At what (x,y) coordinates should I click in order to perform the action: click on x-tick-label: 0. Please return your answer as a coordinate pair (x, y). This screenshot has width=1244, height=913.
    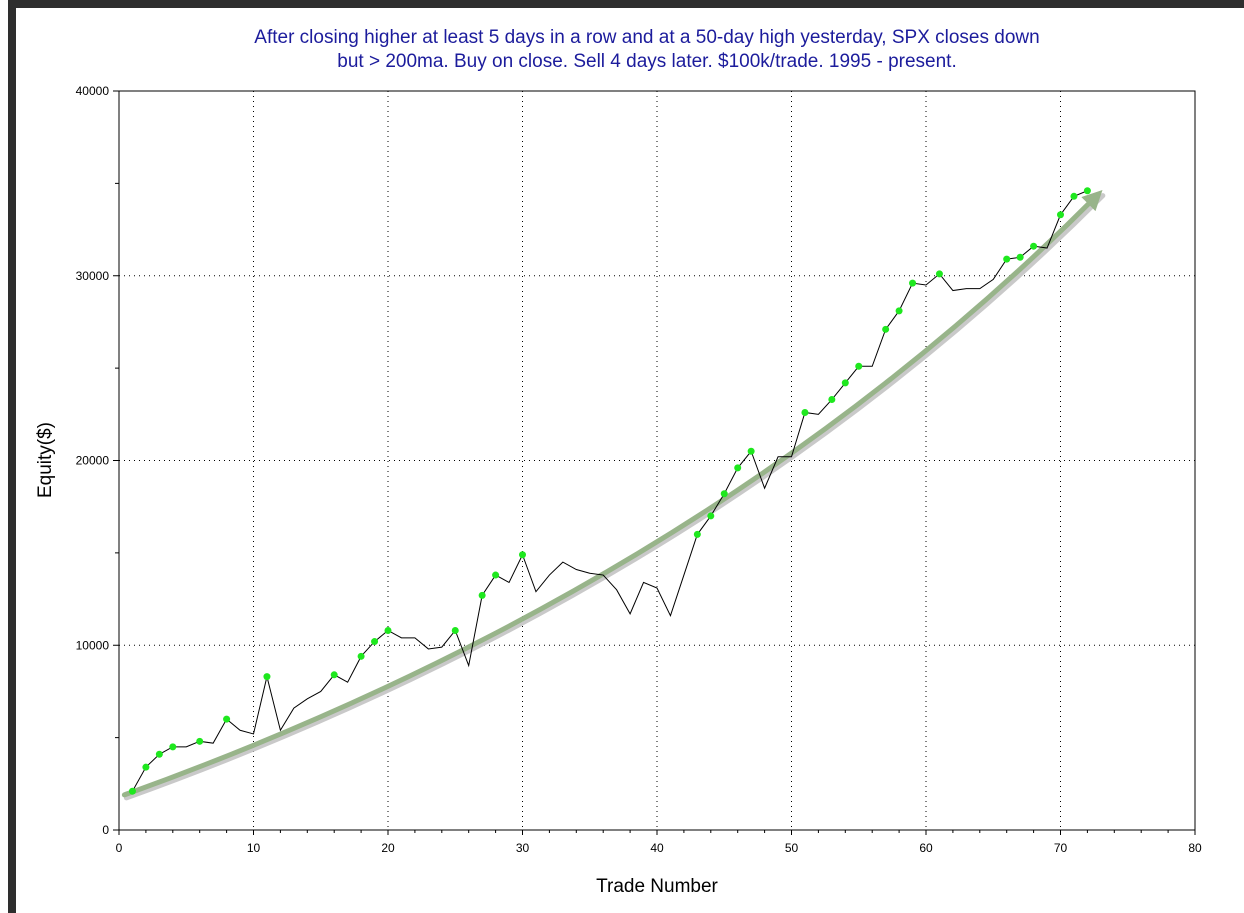
    Looking at the image, I should click on (119, 848).